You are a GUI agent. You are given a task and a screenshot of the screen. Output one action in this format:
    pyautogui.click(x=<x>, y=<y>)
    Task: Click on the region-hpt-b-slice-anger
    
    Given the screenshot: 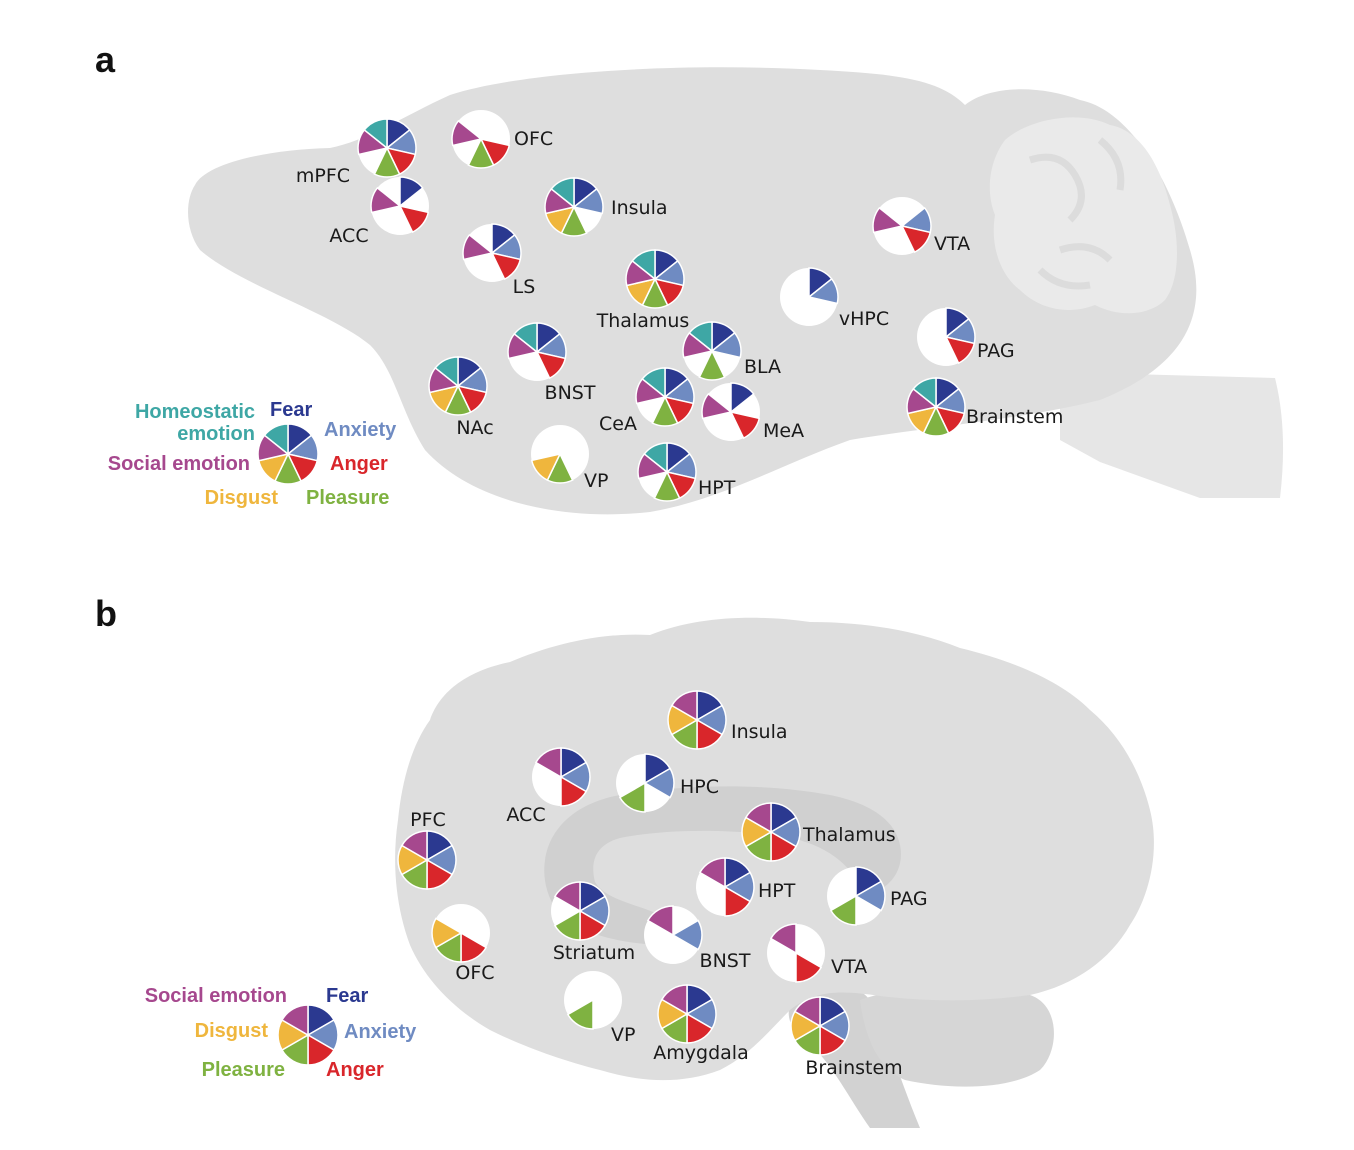 What is the action you would take?
    pyautogui.click(x=738, y=901)
    